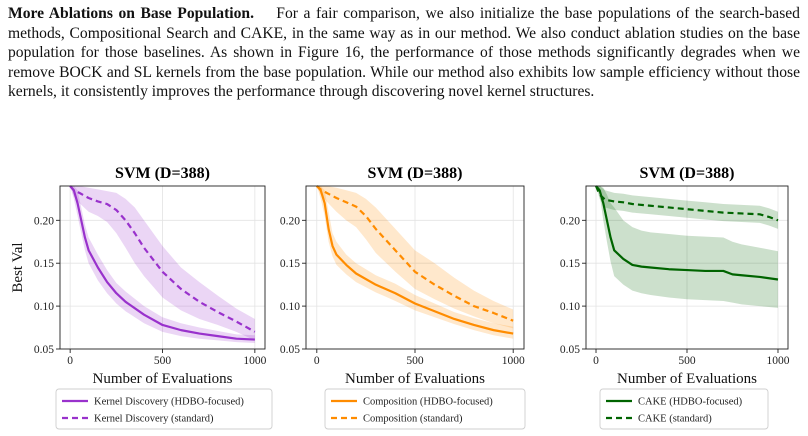  What do you see at coordinates (18, 267) in the screenshot?
I see `y-axis-label: Best Val` at bounding box center [18, 267].